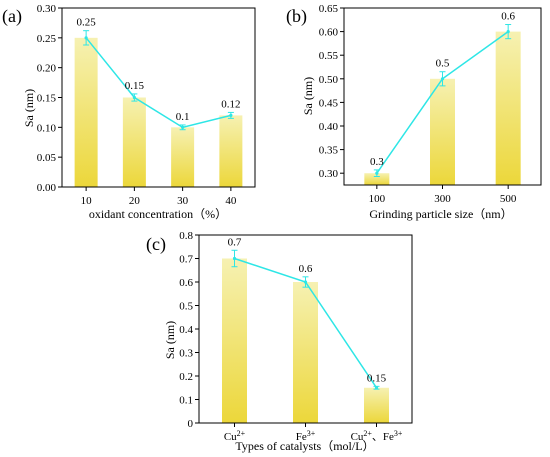 The image size is (550, 457). I want to click on y-tick-label: 0.7, so click(186, 260).